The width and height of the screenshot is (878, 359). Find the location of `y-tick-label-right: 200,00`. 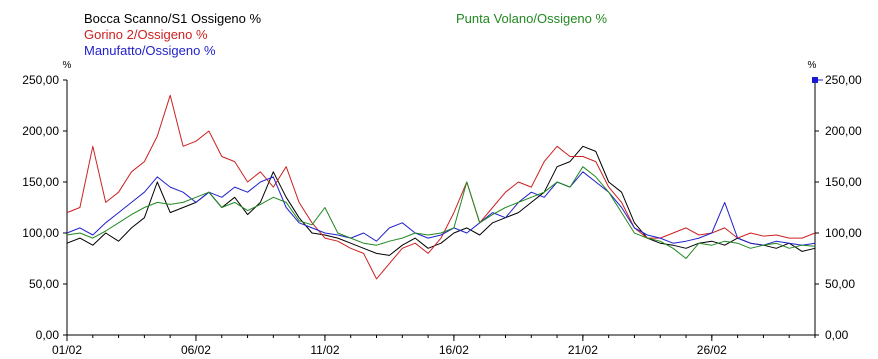

y-tick-label-right: 200,00 is located at coordinates (843, 131).